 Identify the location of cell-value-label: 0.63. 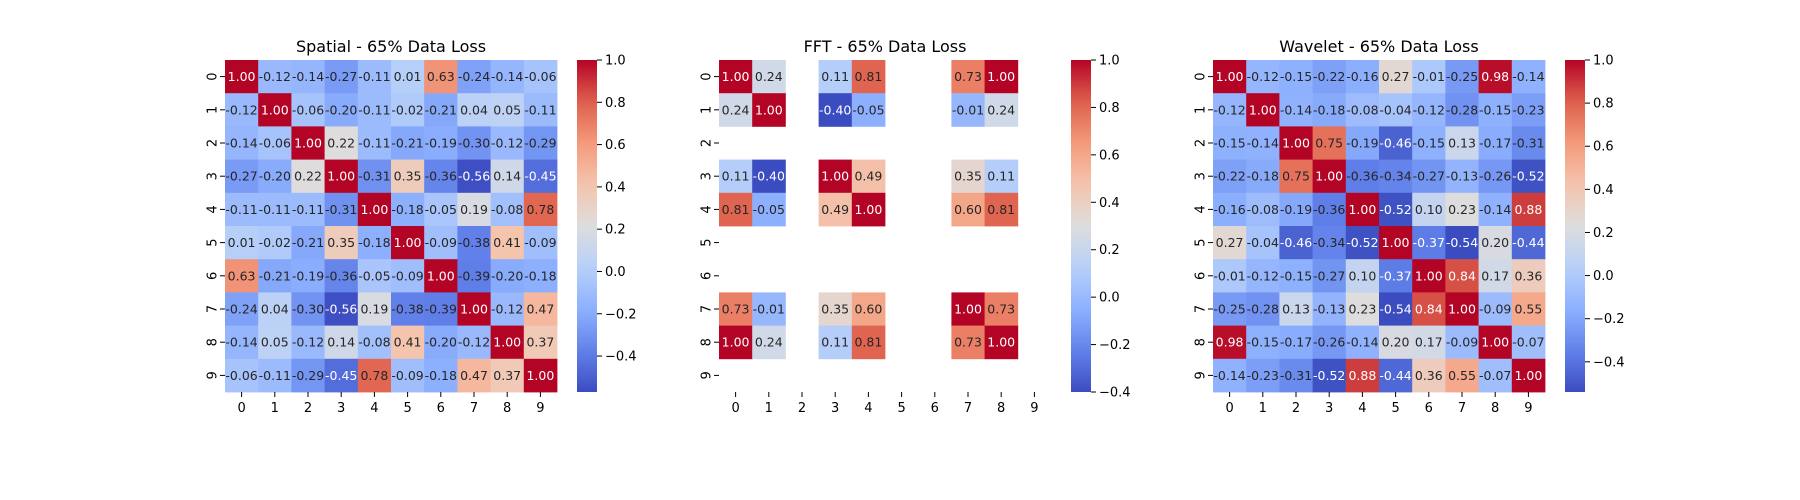
(242, 275).